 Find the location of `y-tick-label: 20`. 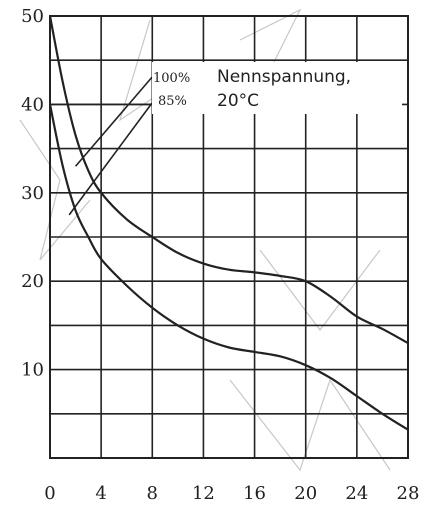

y-tick-label: 20 is located at coordinates (32, 281).